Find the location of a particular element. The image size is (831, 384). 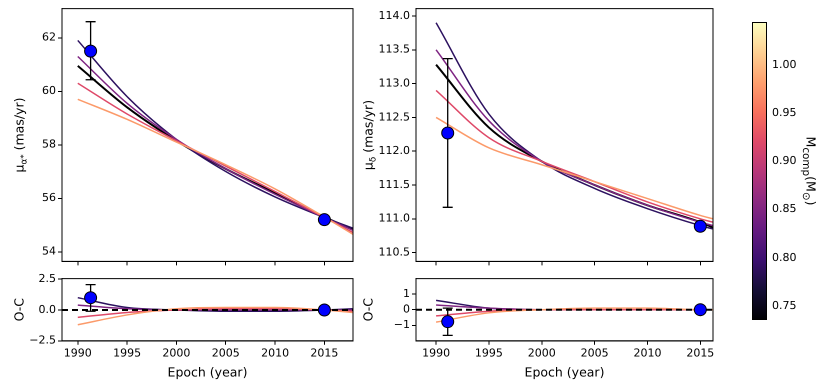

y-tick-label: 111.0 is located at coordinates (394, 218).